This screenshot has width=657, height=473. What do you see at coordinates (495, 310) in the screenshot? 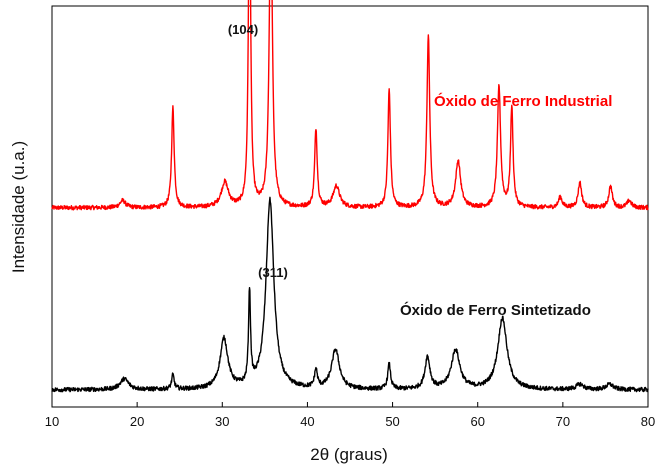
I see `series-label-sintetizado: Óxido de Ferro Sintetizado` at bounding box center [495, 310].